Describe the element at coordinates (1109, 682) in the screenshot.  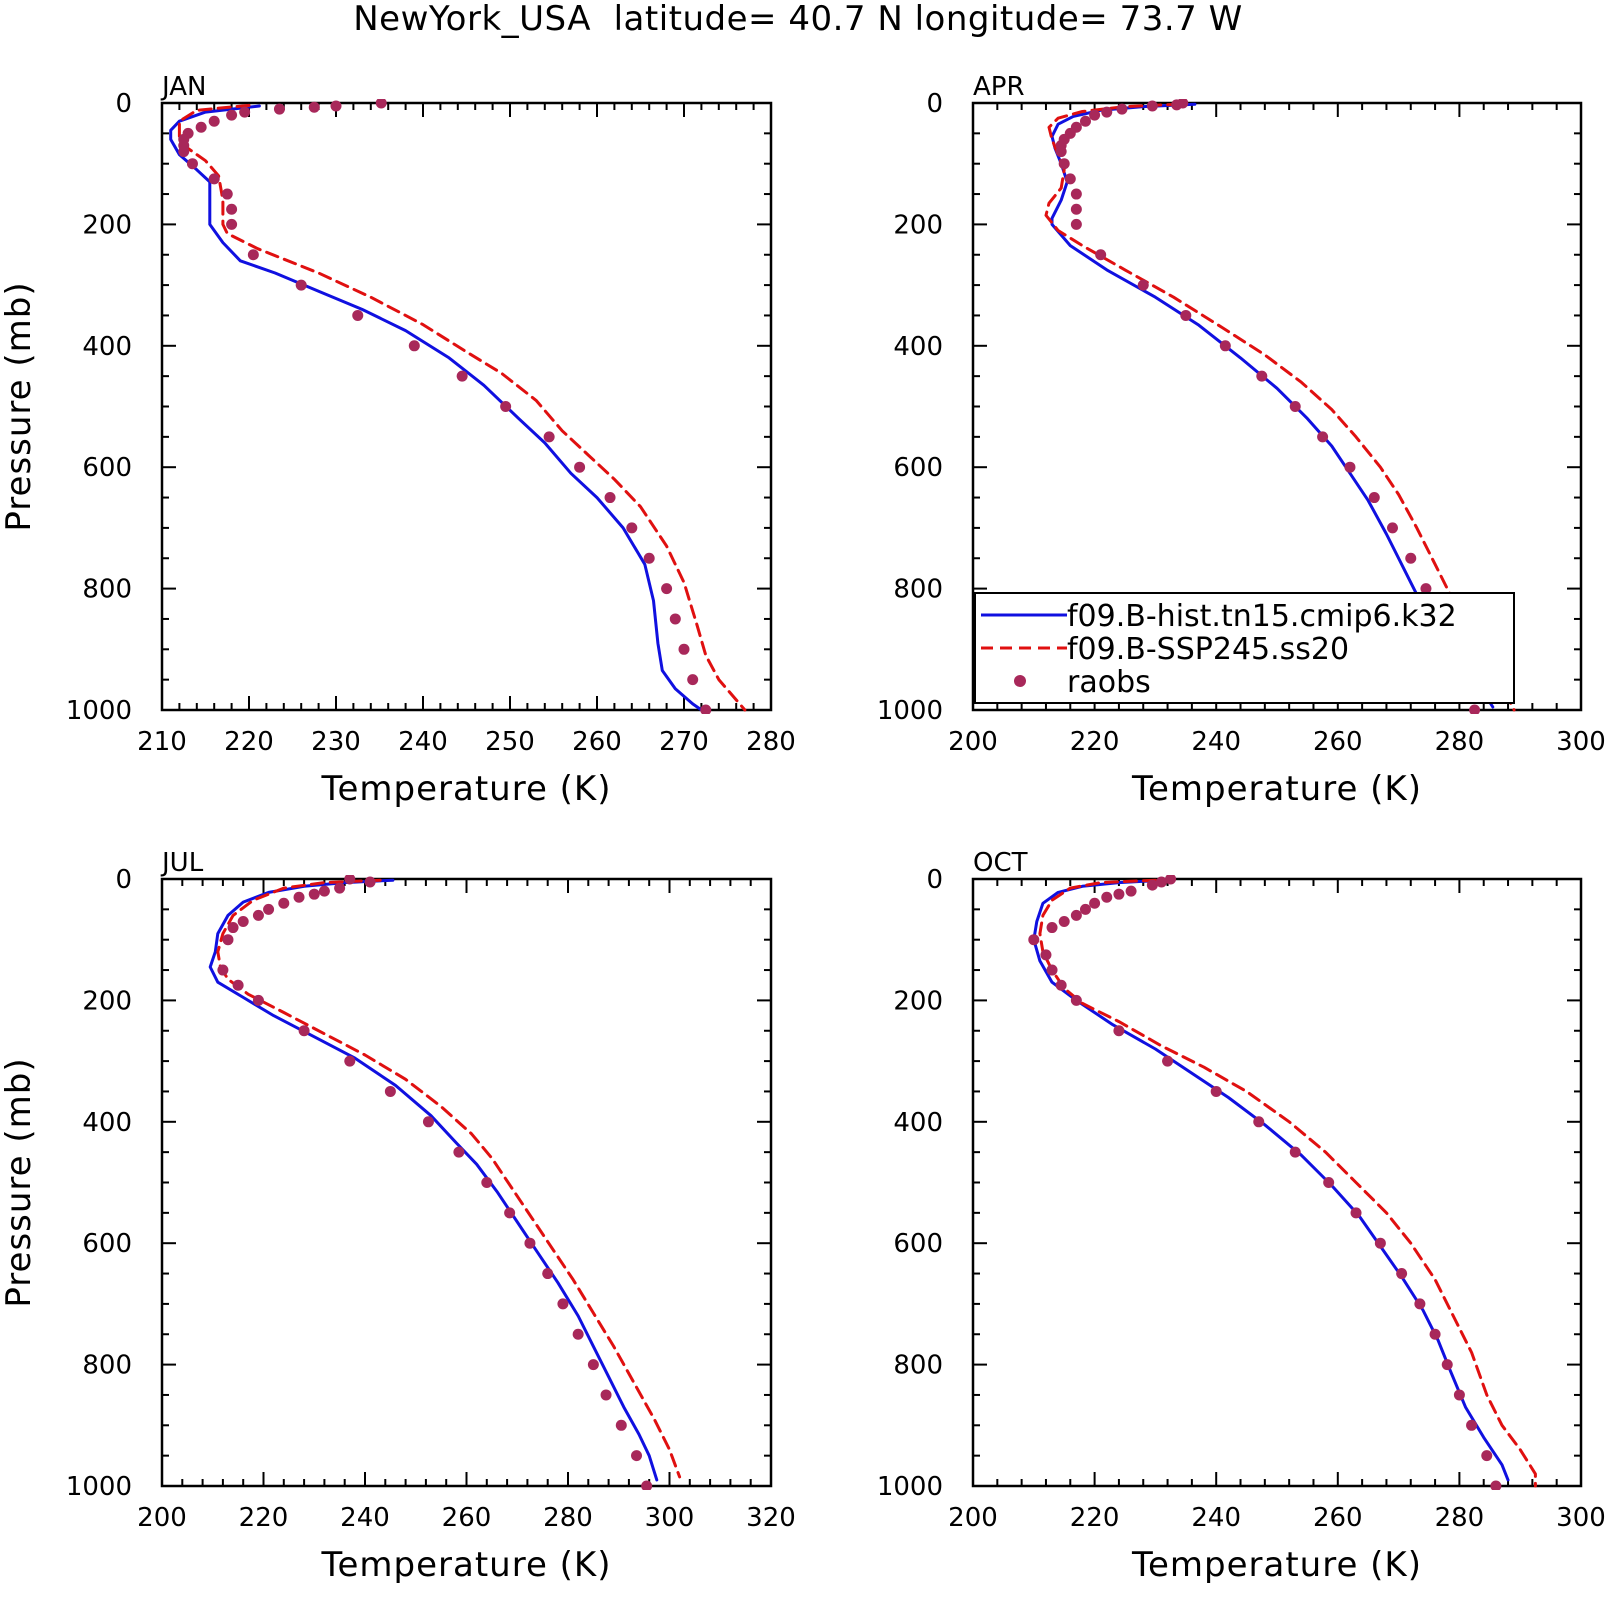
I see `legend-label: raobs` at that location.